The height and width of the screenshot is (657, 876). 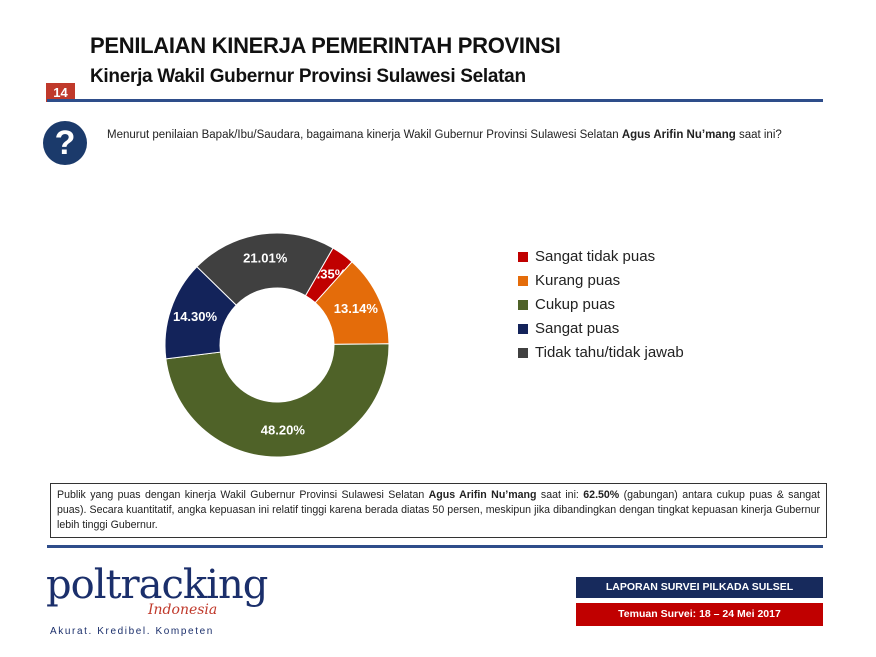 I want to click on header-rule, so click(x=435, y=100).